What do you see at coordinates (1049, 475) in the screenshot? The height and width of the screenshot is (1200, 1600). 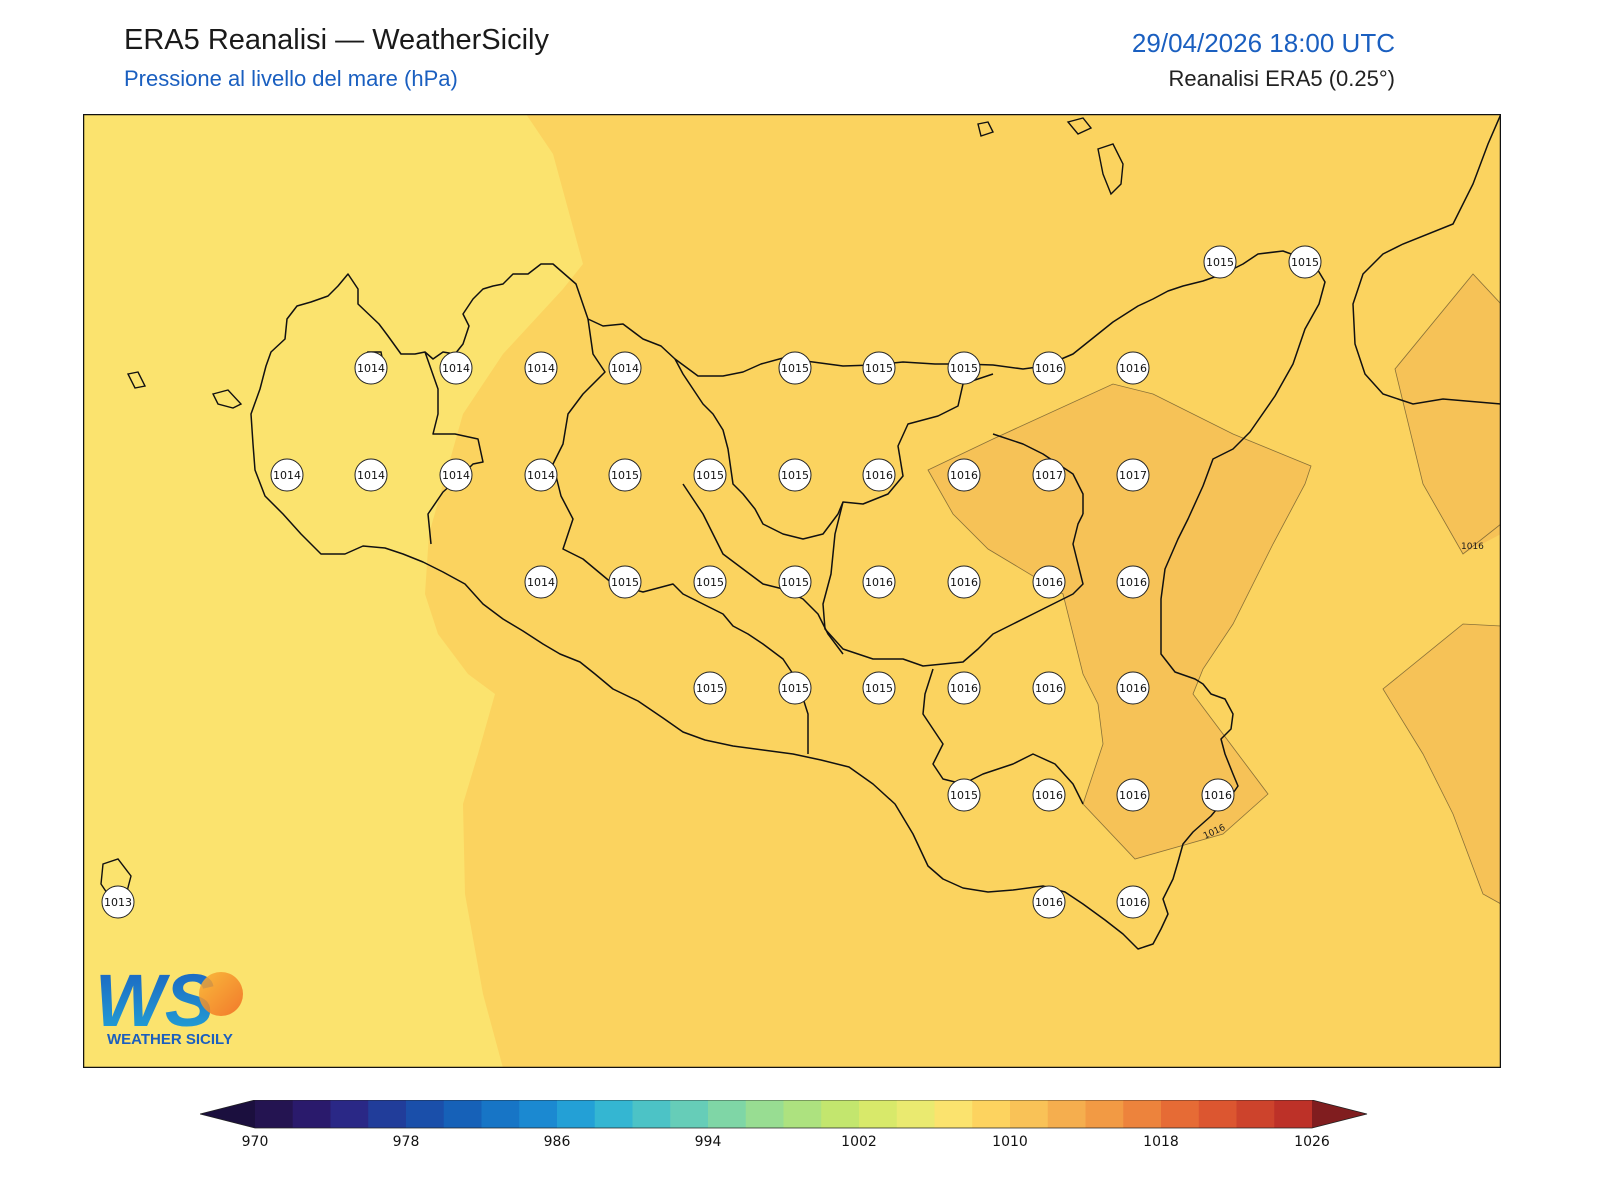 I see `station-marker: 1017` at bounding box center [1049, 475].